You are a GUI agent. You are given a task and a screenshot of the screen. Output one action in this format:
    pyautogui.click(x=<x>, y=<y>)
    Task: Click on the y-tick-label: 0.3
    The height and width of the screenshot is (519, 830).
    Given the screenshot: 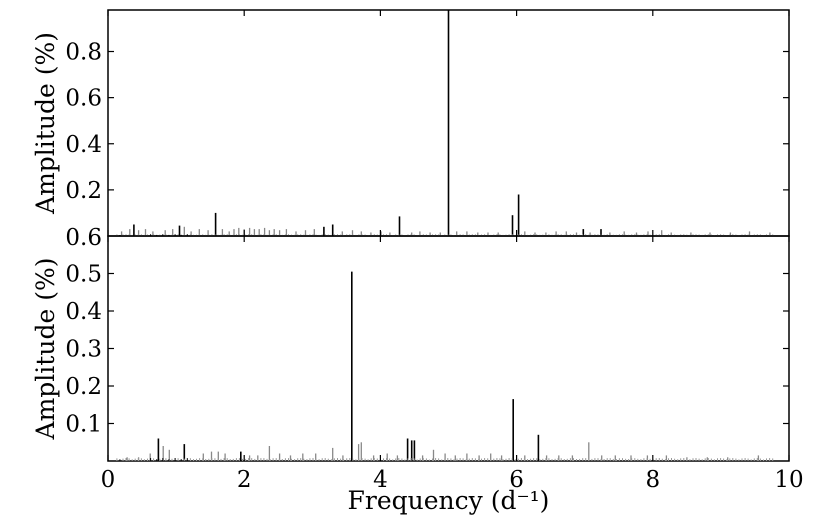 What is the action you would take?
    pyautogui.click(x=83, y=350)
    